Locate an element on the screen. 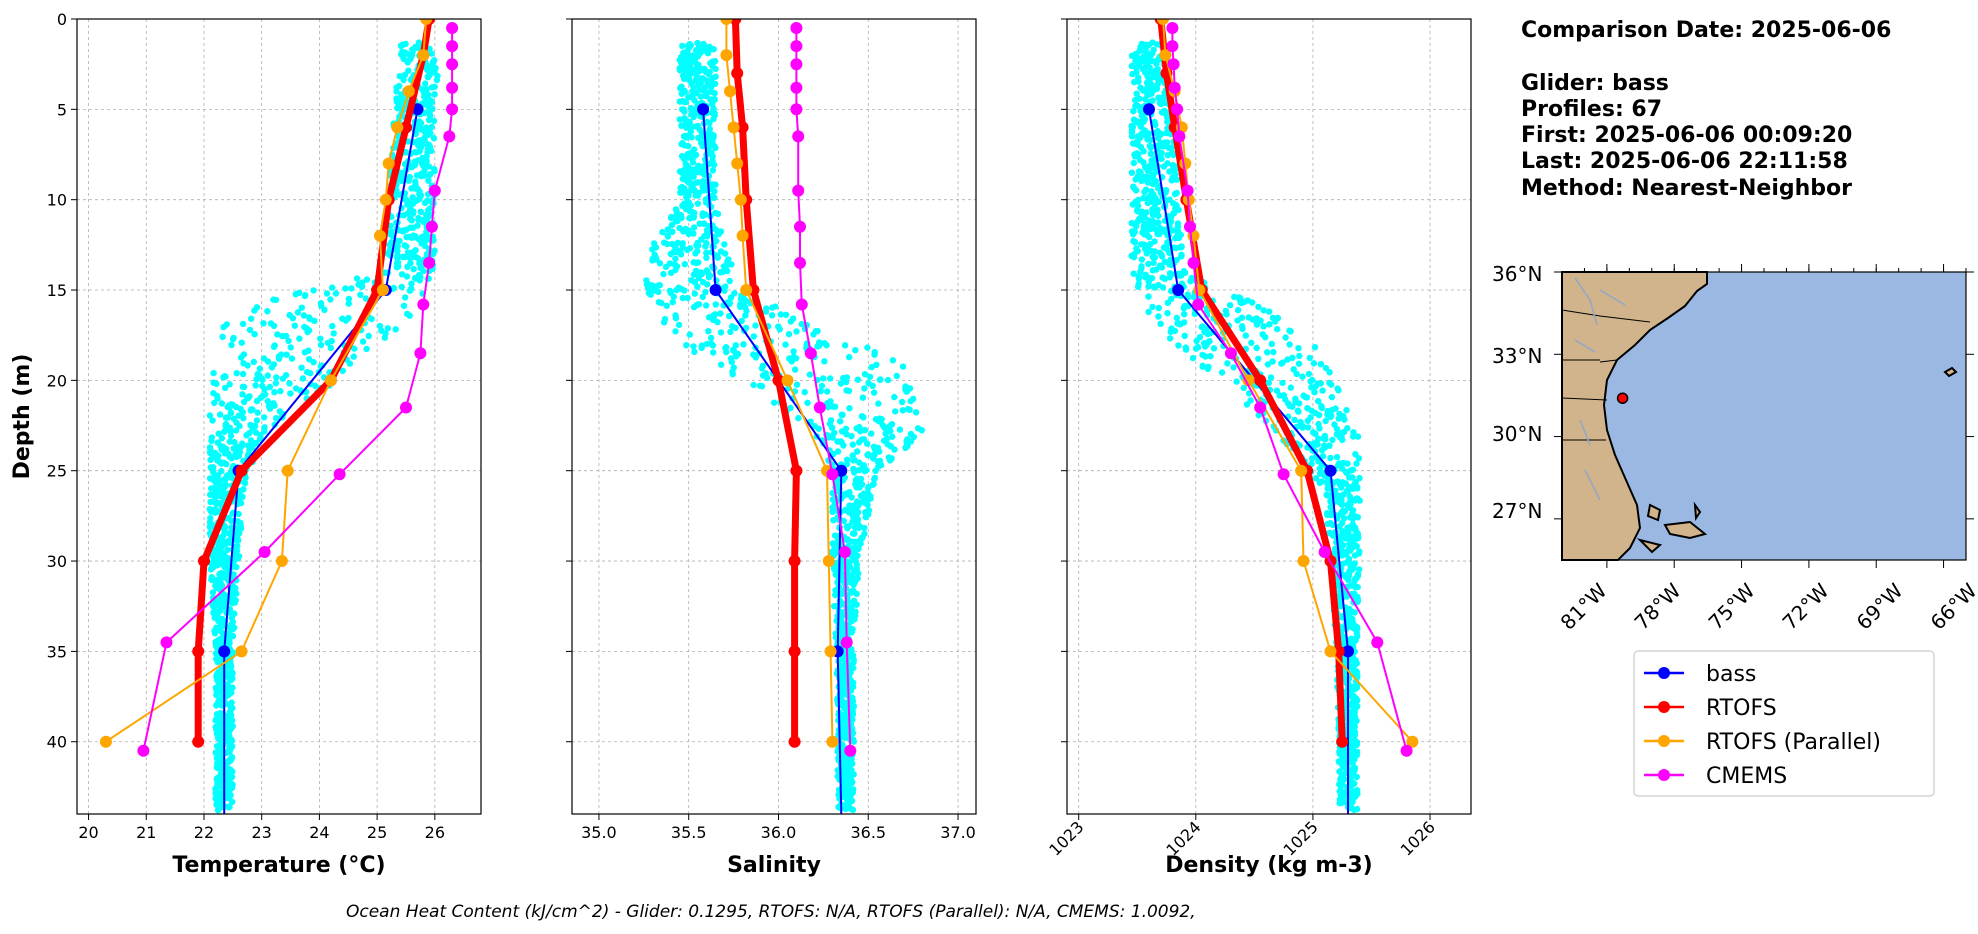 This screenshot has height=934, width=1978. salinity-point-bass is located at coordinates (715, 290).